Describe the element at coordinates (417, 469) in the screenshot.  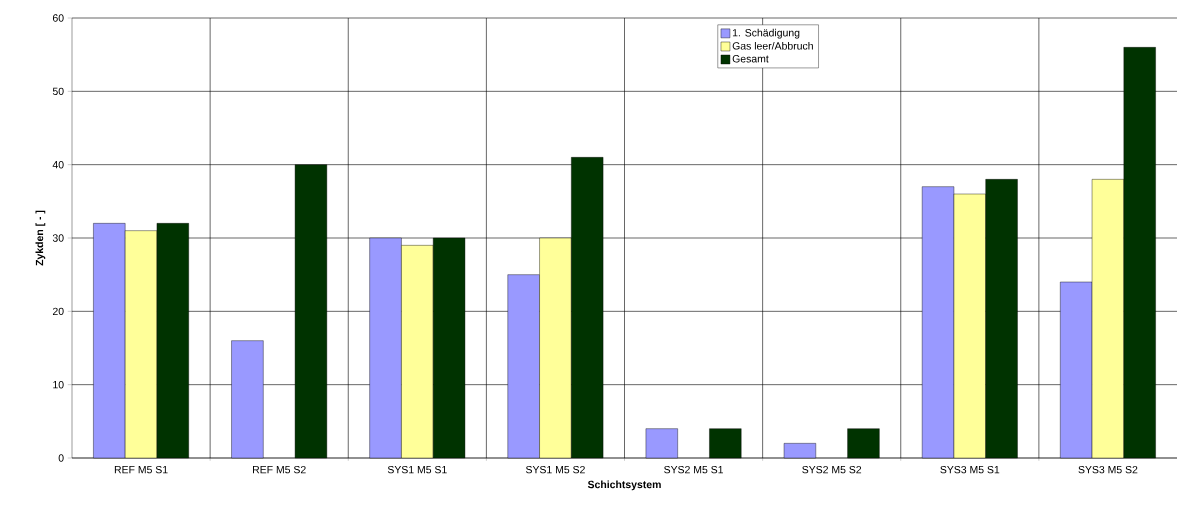
I see `x-tick-label: SYS1 M5 S1` at that location.